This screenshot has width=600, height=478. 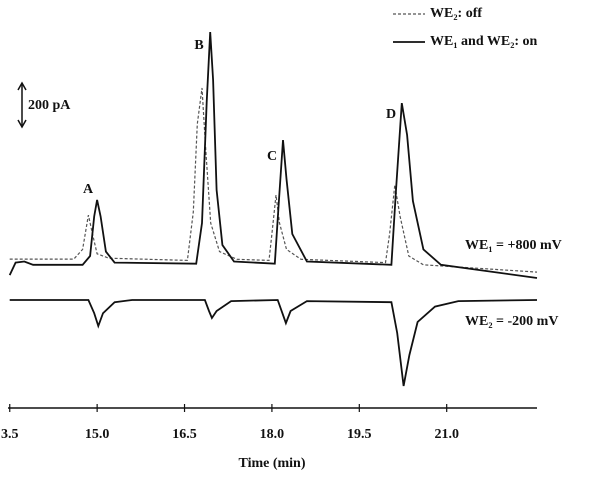 What do you see at coordinates (359, 434) in the screenshot?
I see `x-tick-label: 19.5` at bounding box center [359, 434].